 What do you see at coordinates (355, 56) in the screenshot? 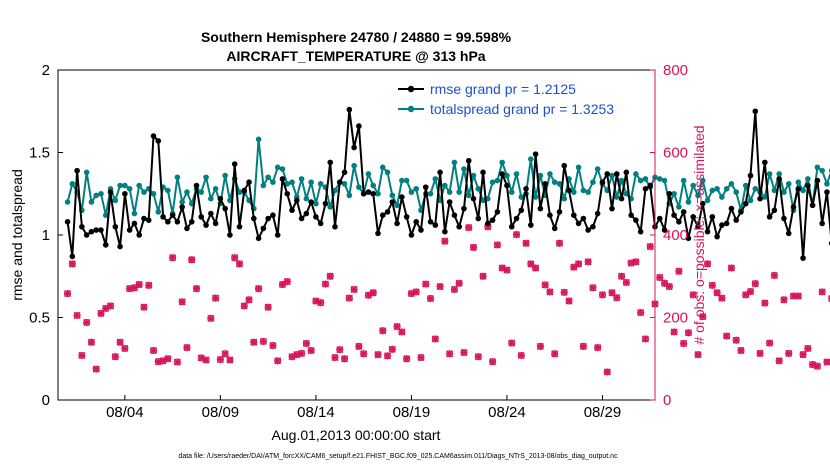
I see `chart-title-line2: AIRCRAFT_TEMPERATURE @ 313 hPa` at bounding box center [355, 56].